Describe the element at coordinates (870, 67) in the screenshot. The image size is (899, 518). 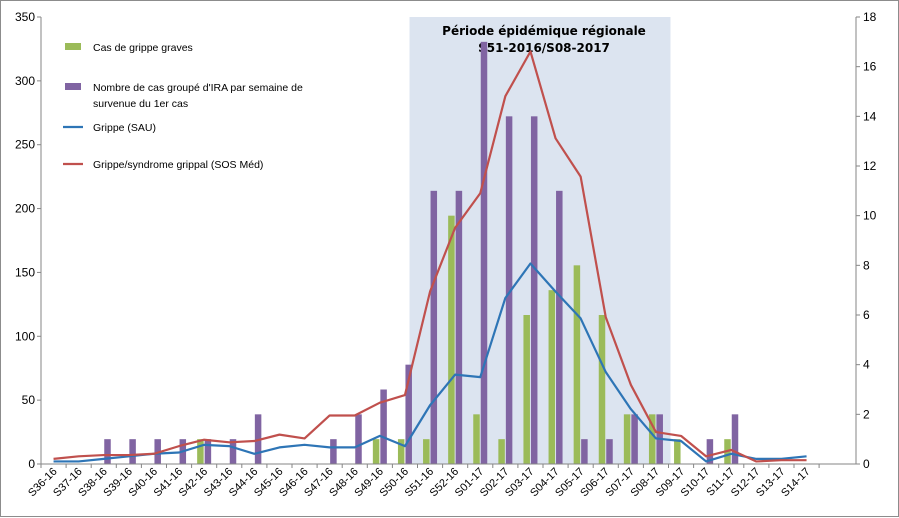
I see `right-tick-label: 16` at that location.